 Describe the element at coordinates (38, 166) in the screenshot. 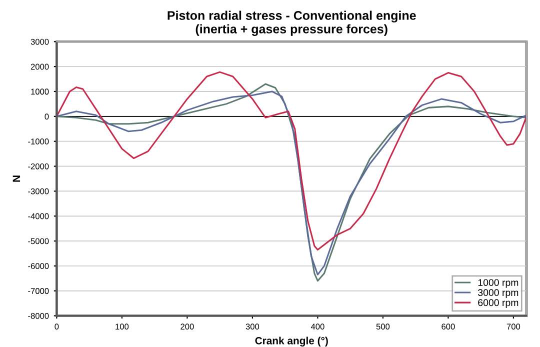

I see `y-tick-label: -2000` at that location.